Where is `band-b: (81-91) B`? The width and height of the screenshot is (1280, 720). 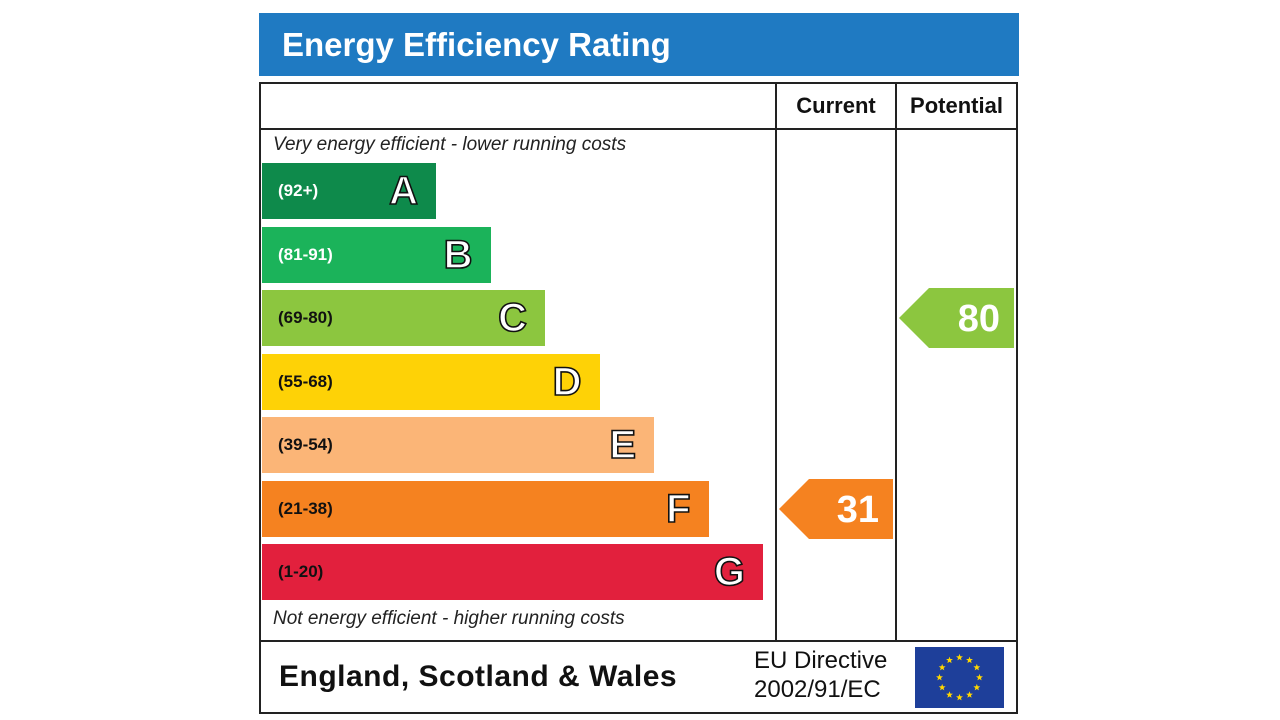
band-b: (81-91) B is located at coordinates (376, 254).